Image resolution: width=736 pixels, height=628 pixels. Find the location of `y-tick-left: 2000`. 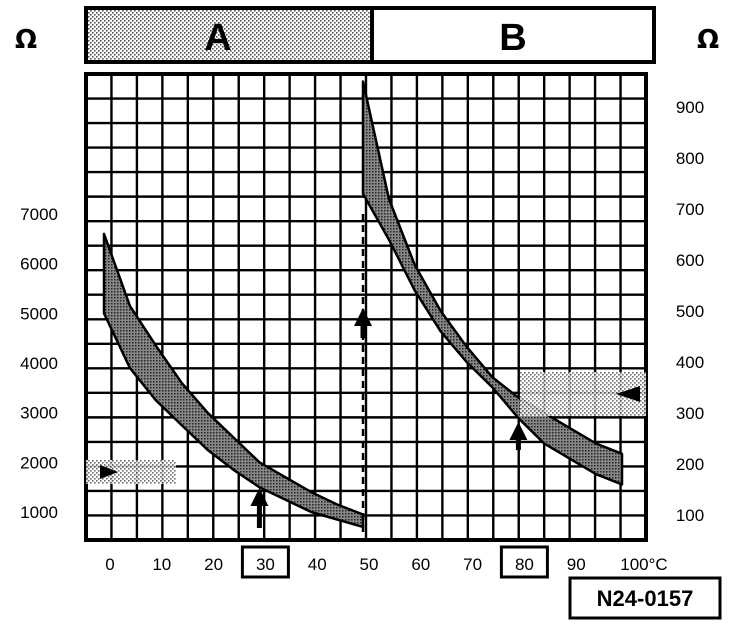

y-tick-left: 2000 is located at coordinates (39, 462).